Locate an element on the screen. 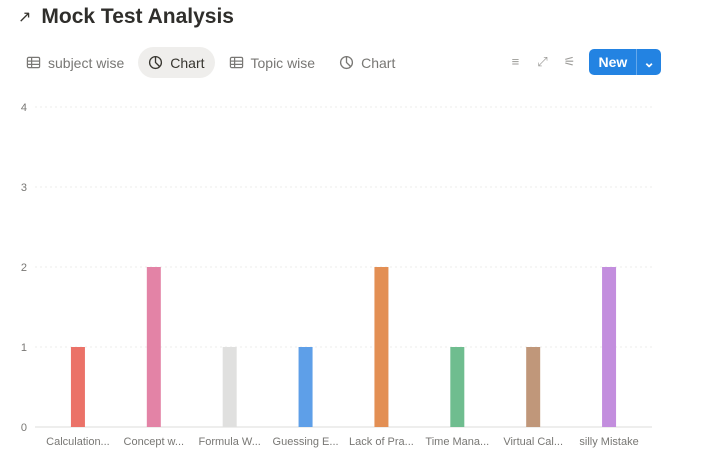 This screenshot has height=467, width=716. tab-chart: Chart is located at coordinates (176, 62).